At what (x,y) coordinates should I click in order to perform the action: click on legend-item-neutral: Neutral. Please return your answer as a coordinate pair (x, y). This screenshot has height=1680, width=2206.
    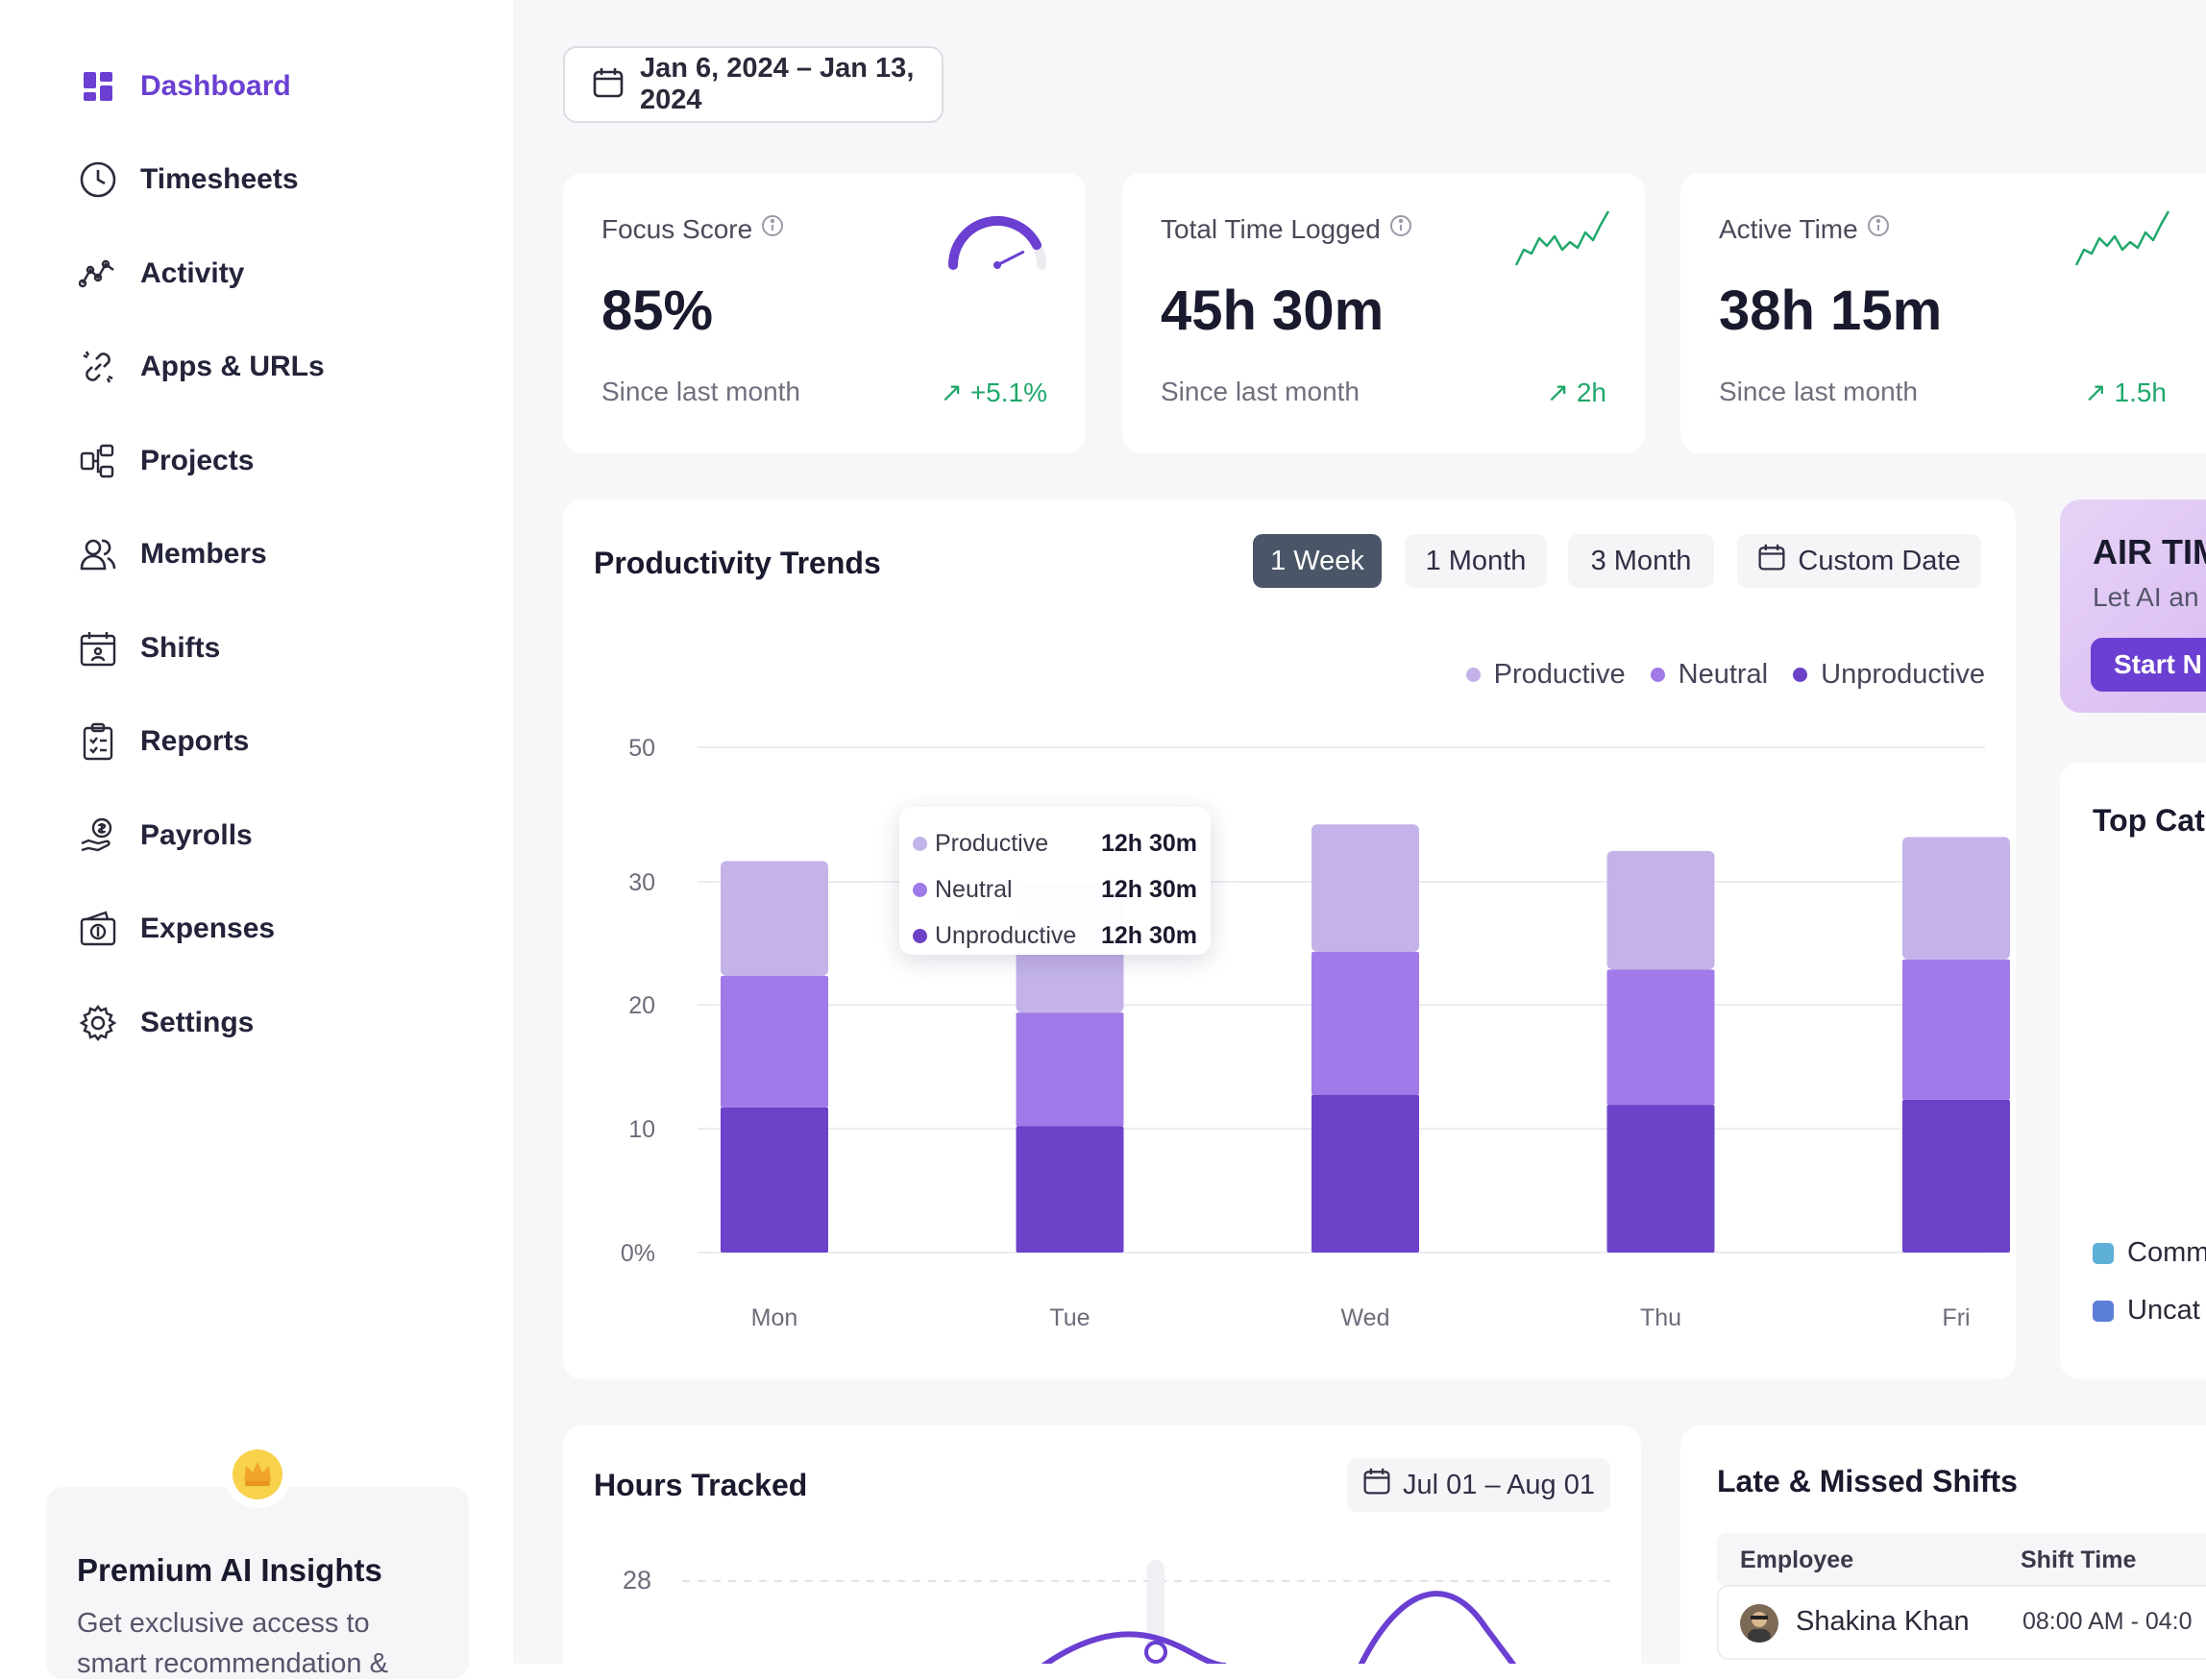
    Looking at the image, I should click on (1709, 675).